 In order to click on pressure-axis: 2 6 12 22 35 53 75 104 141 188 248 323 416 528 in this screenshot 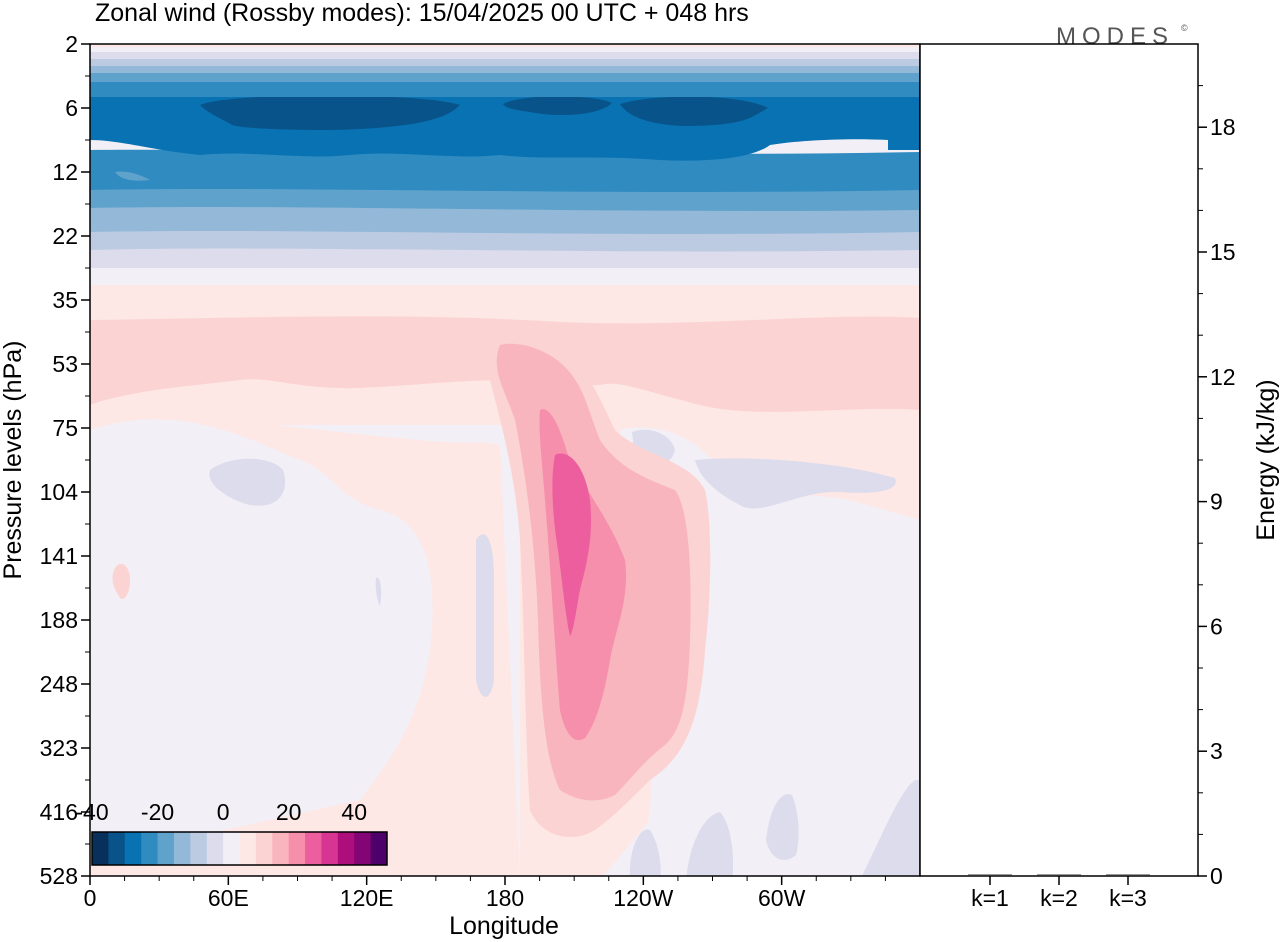, I will do `click(65, 460)`.